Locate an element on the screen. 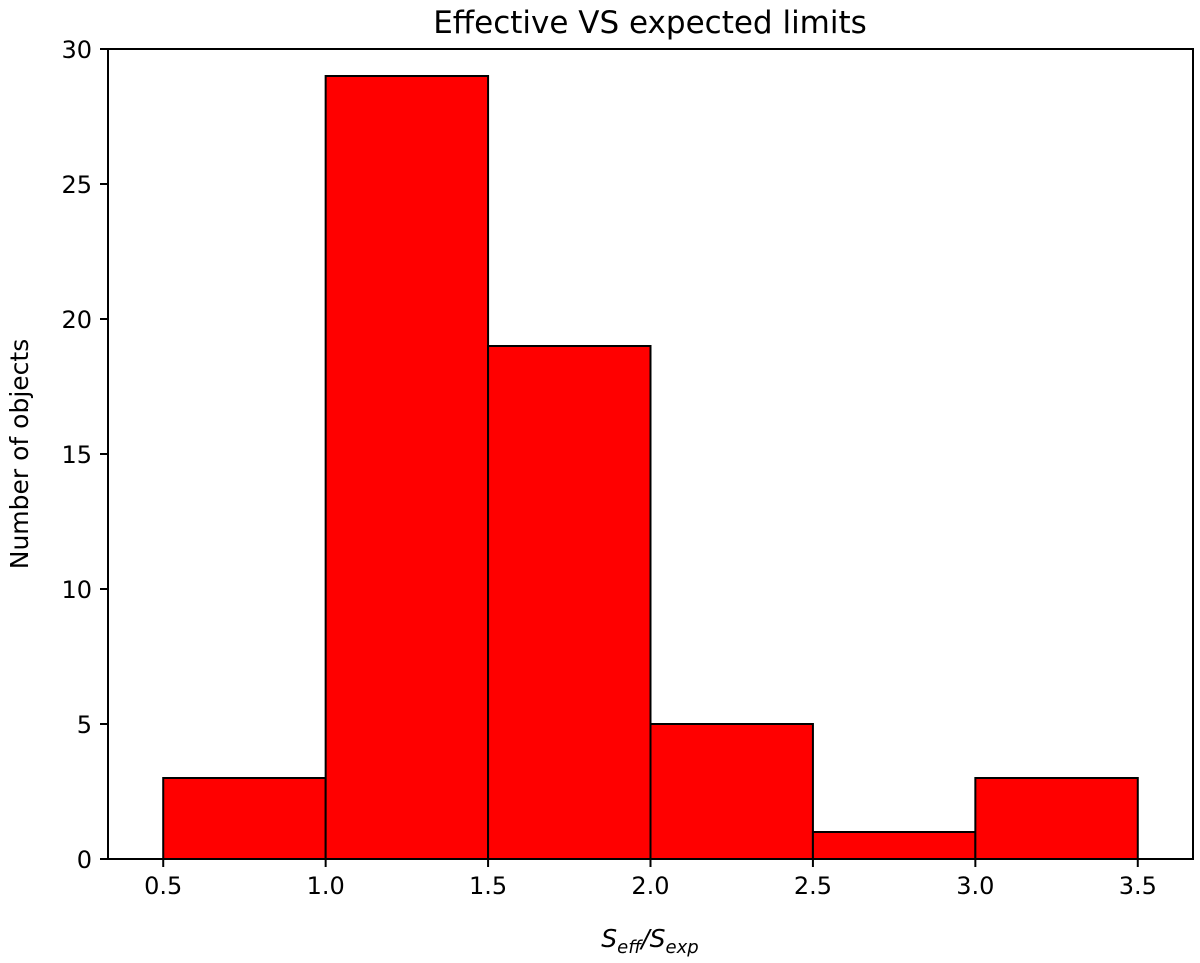  chart-title: Effective VS expected limits is located at coordinates (650, 23).